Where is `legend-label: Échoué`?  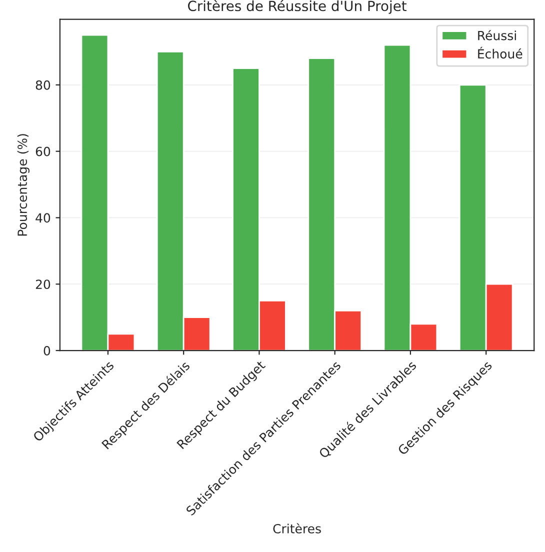
legend-label: Échoué is located at coordinates (500, 52).